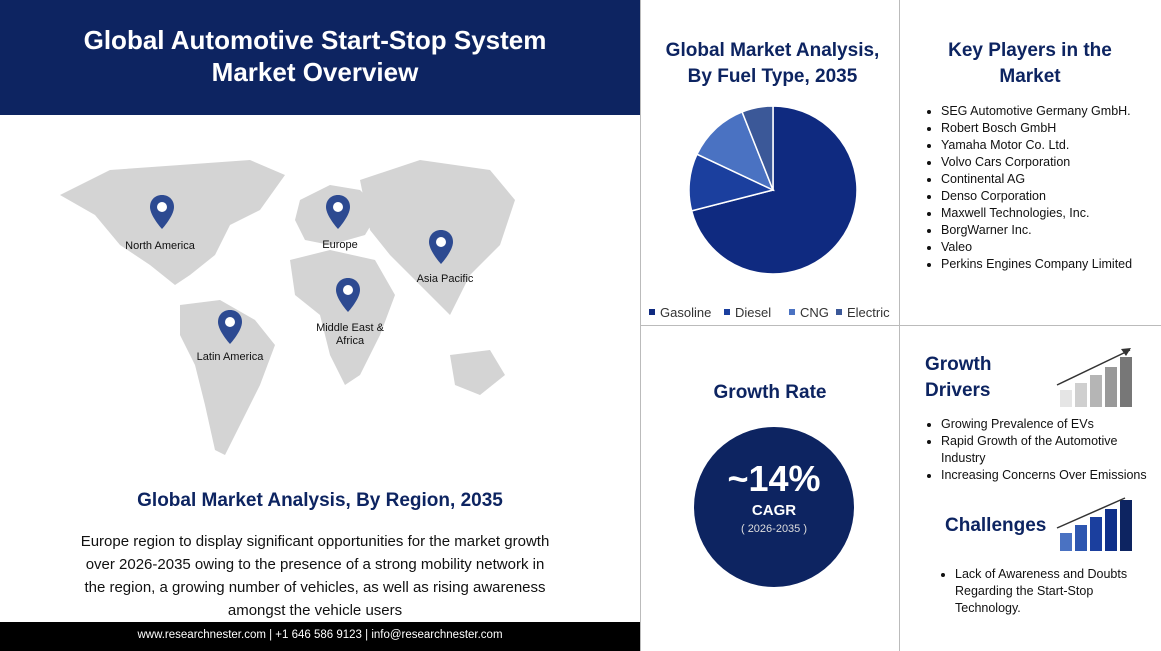 The height and width of the screenshot is (651, 1161). I want to click on legend-label: Electric, so click(868, 312).